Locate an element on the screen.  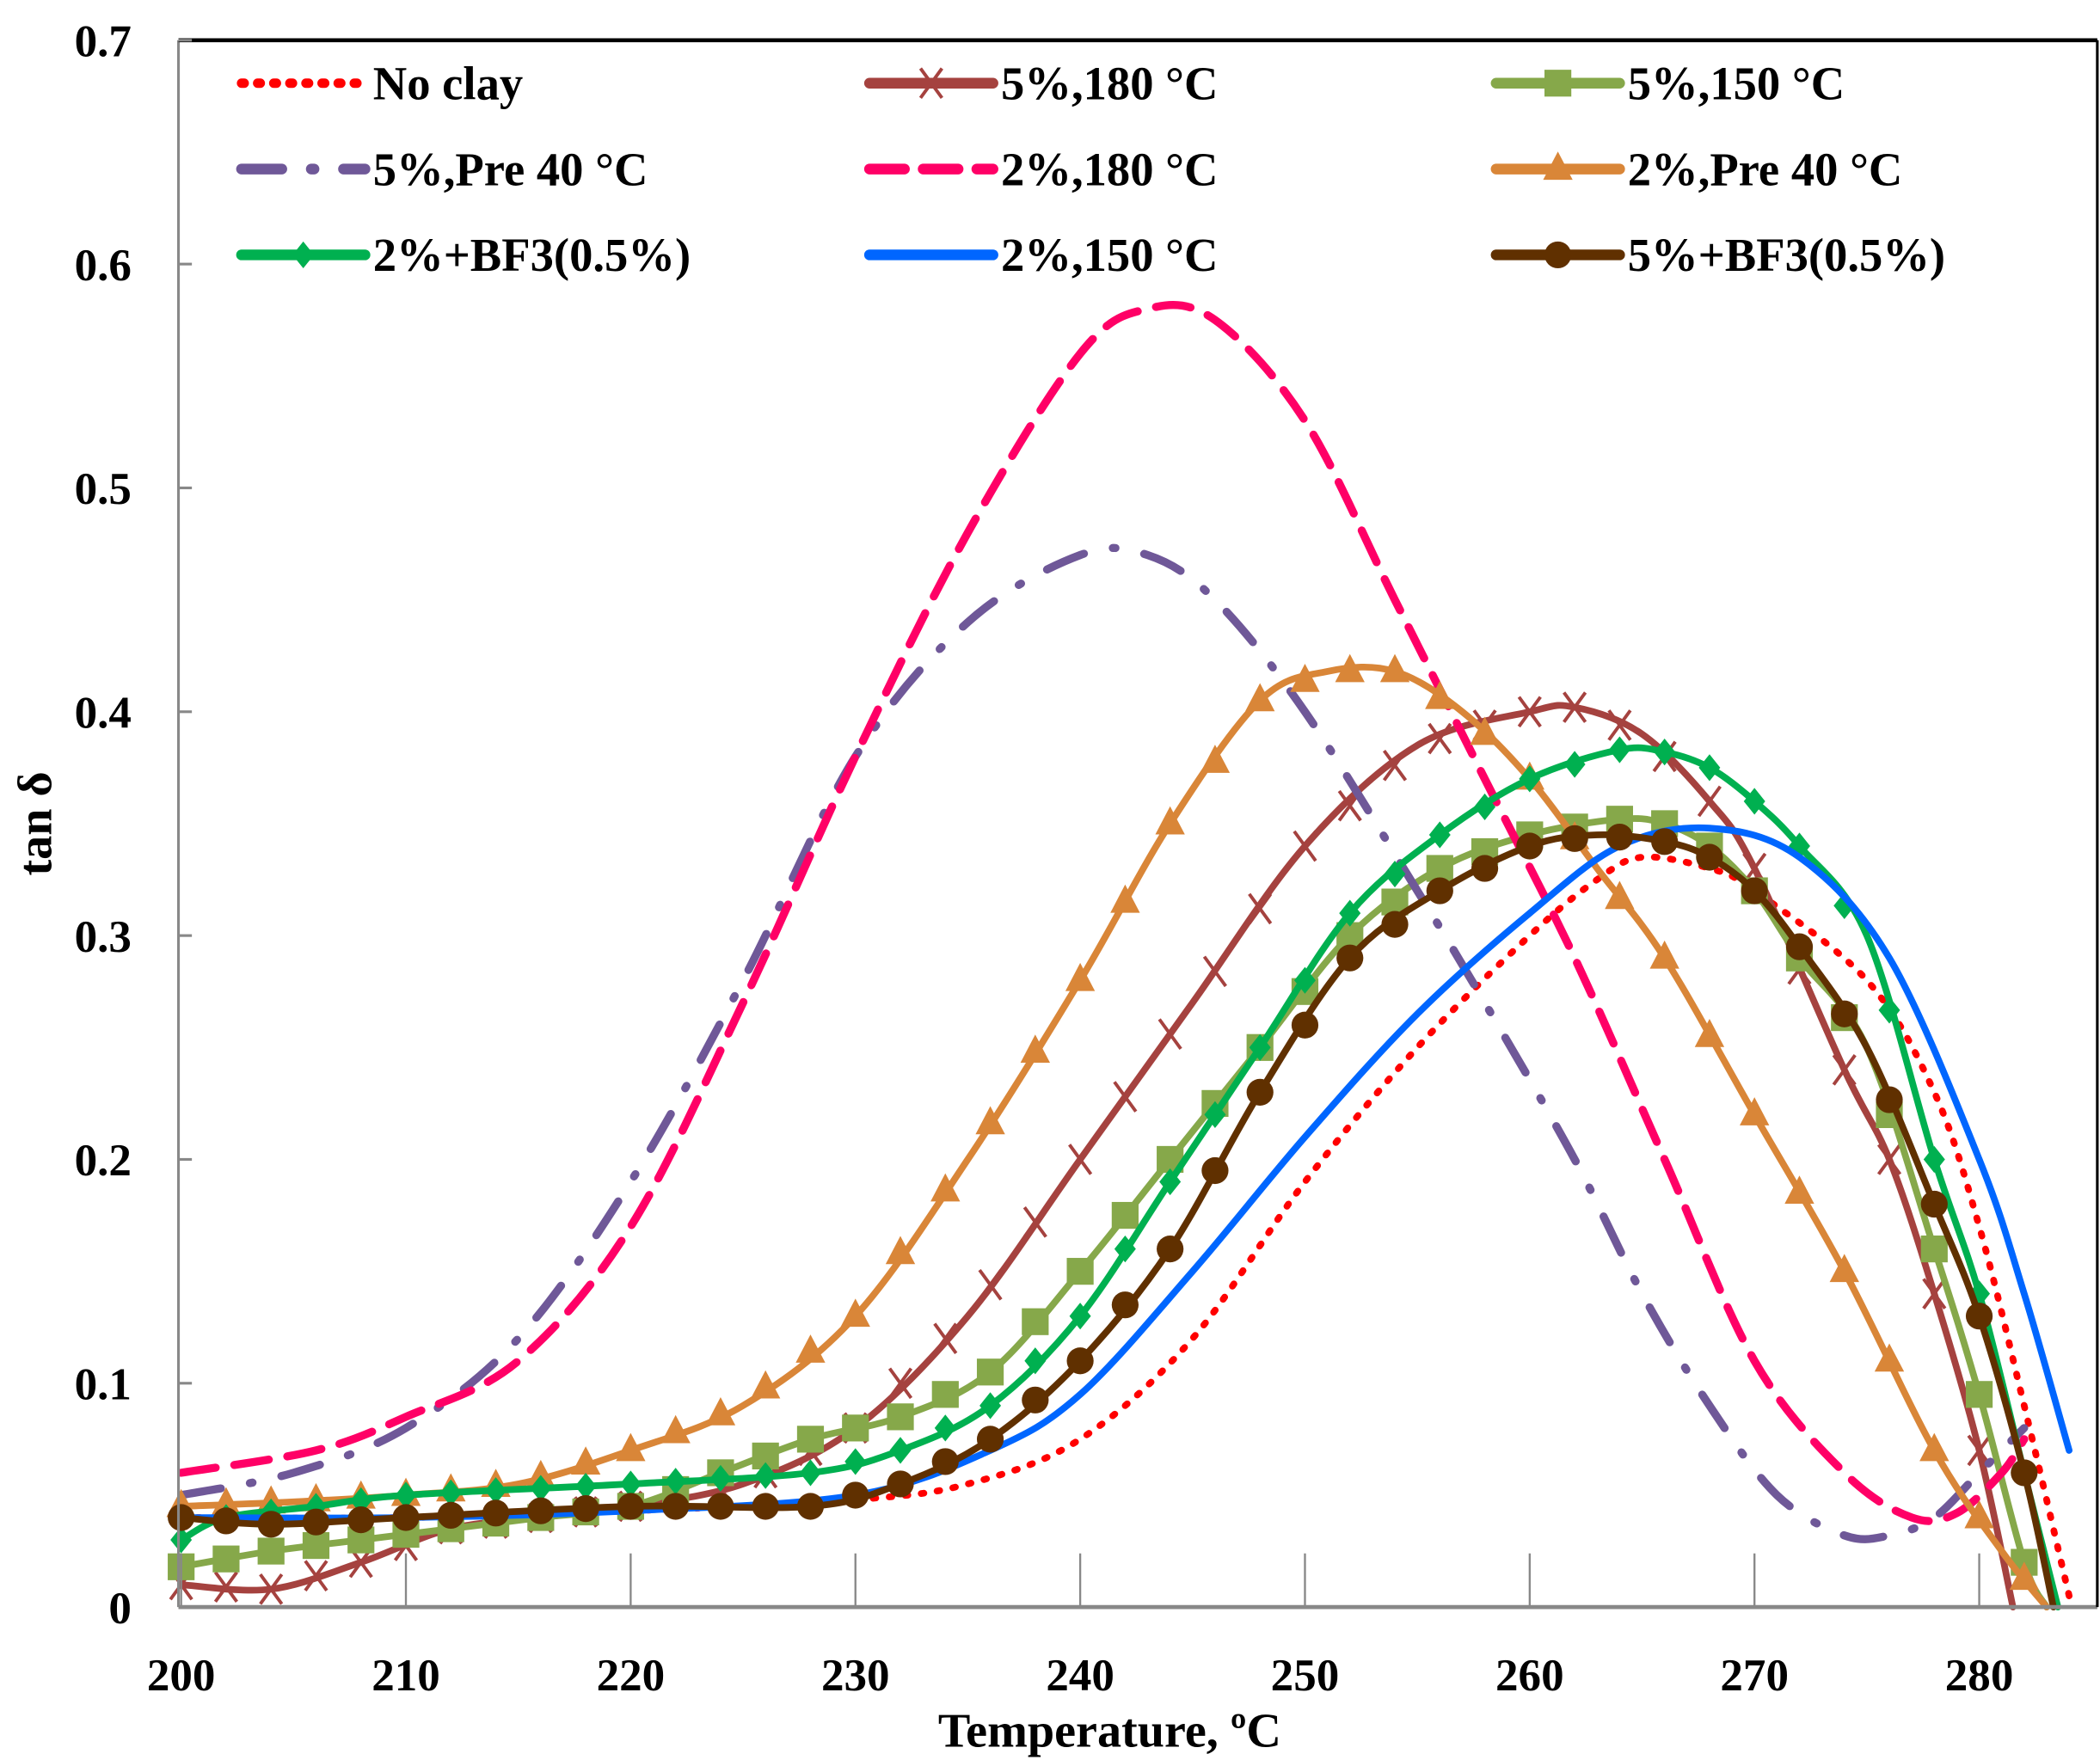
y-tick-label: 0 is located at coordinates (120, 1609).